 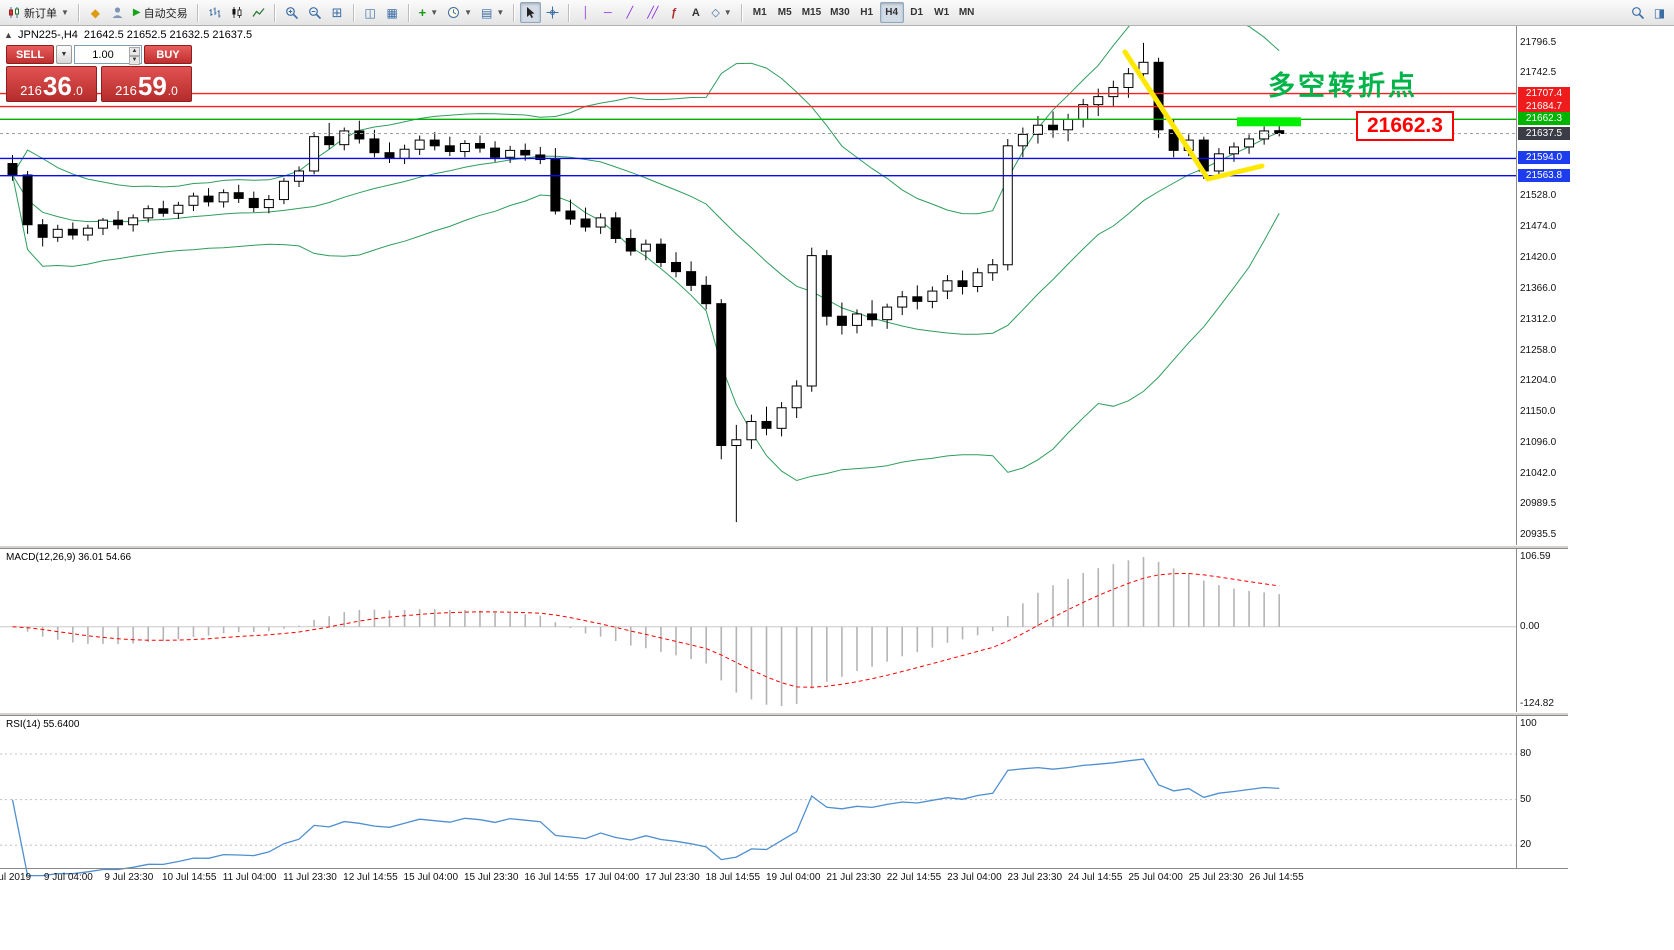 I want to click on sell-button: SELL, so click(x=30, y=54).